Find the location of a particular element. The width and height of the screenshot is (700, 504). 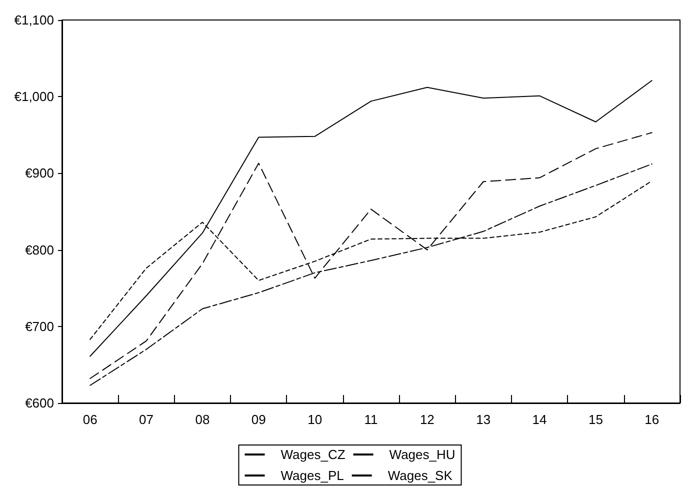

y-tick-label: €600 is located at coordinates (39, 403).